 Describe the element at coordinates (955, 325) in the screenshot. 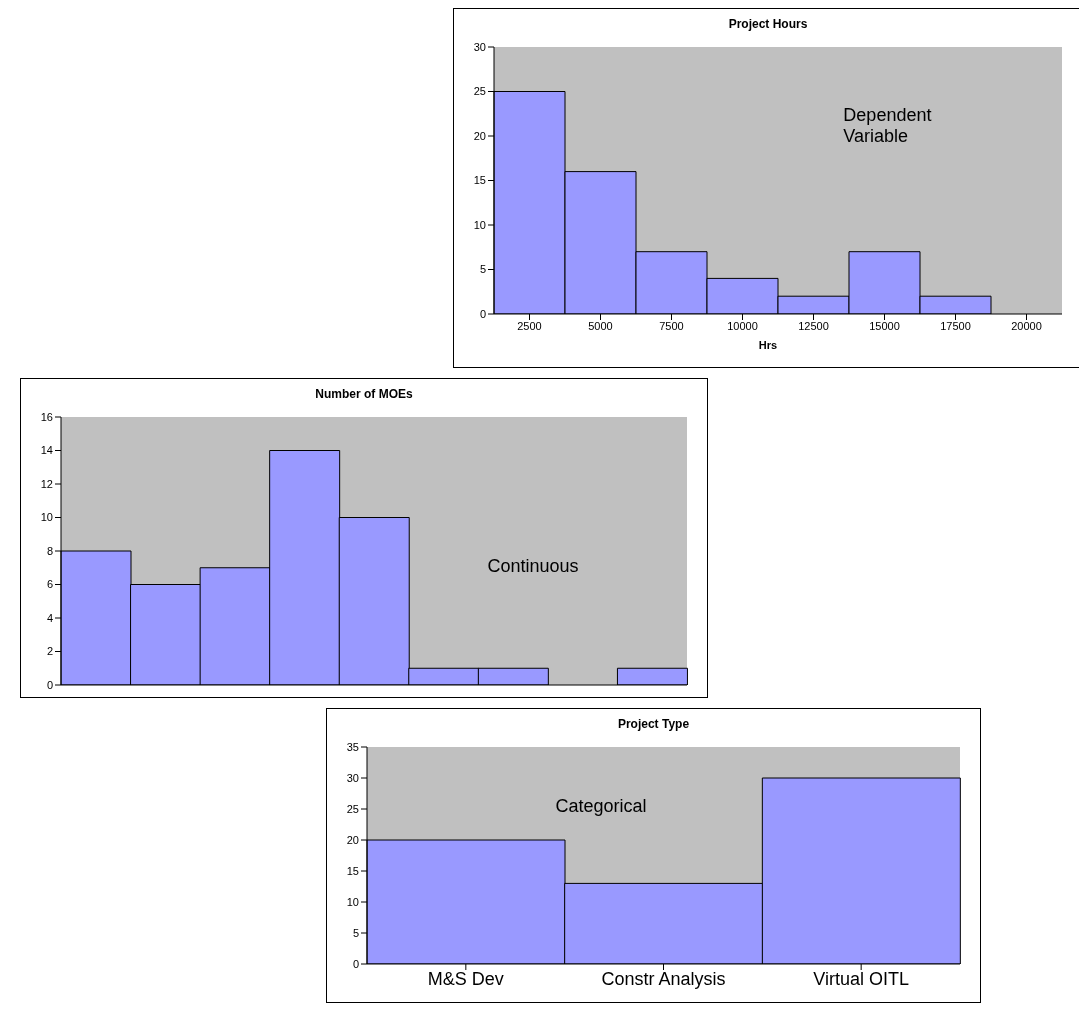

I see `x-tick-label: 17500` at that location.